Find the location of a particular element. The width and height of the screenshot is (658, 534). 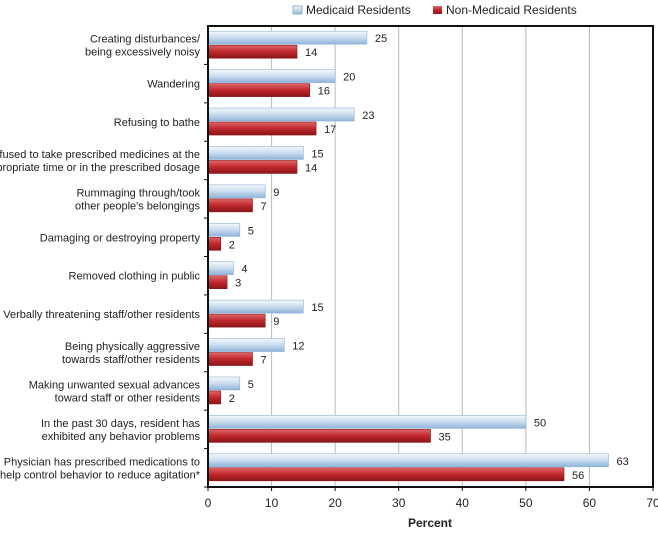

category-label-line: being excessively noisy is located at coordinates (142, 53).